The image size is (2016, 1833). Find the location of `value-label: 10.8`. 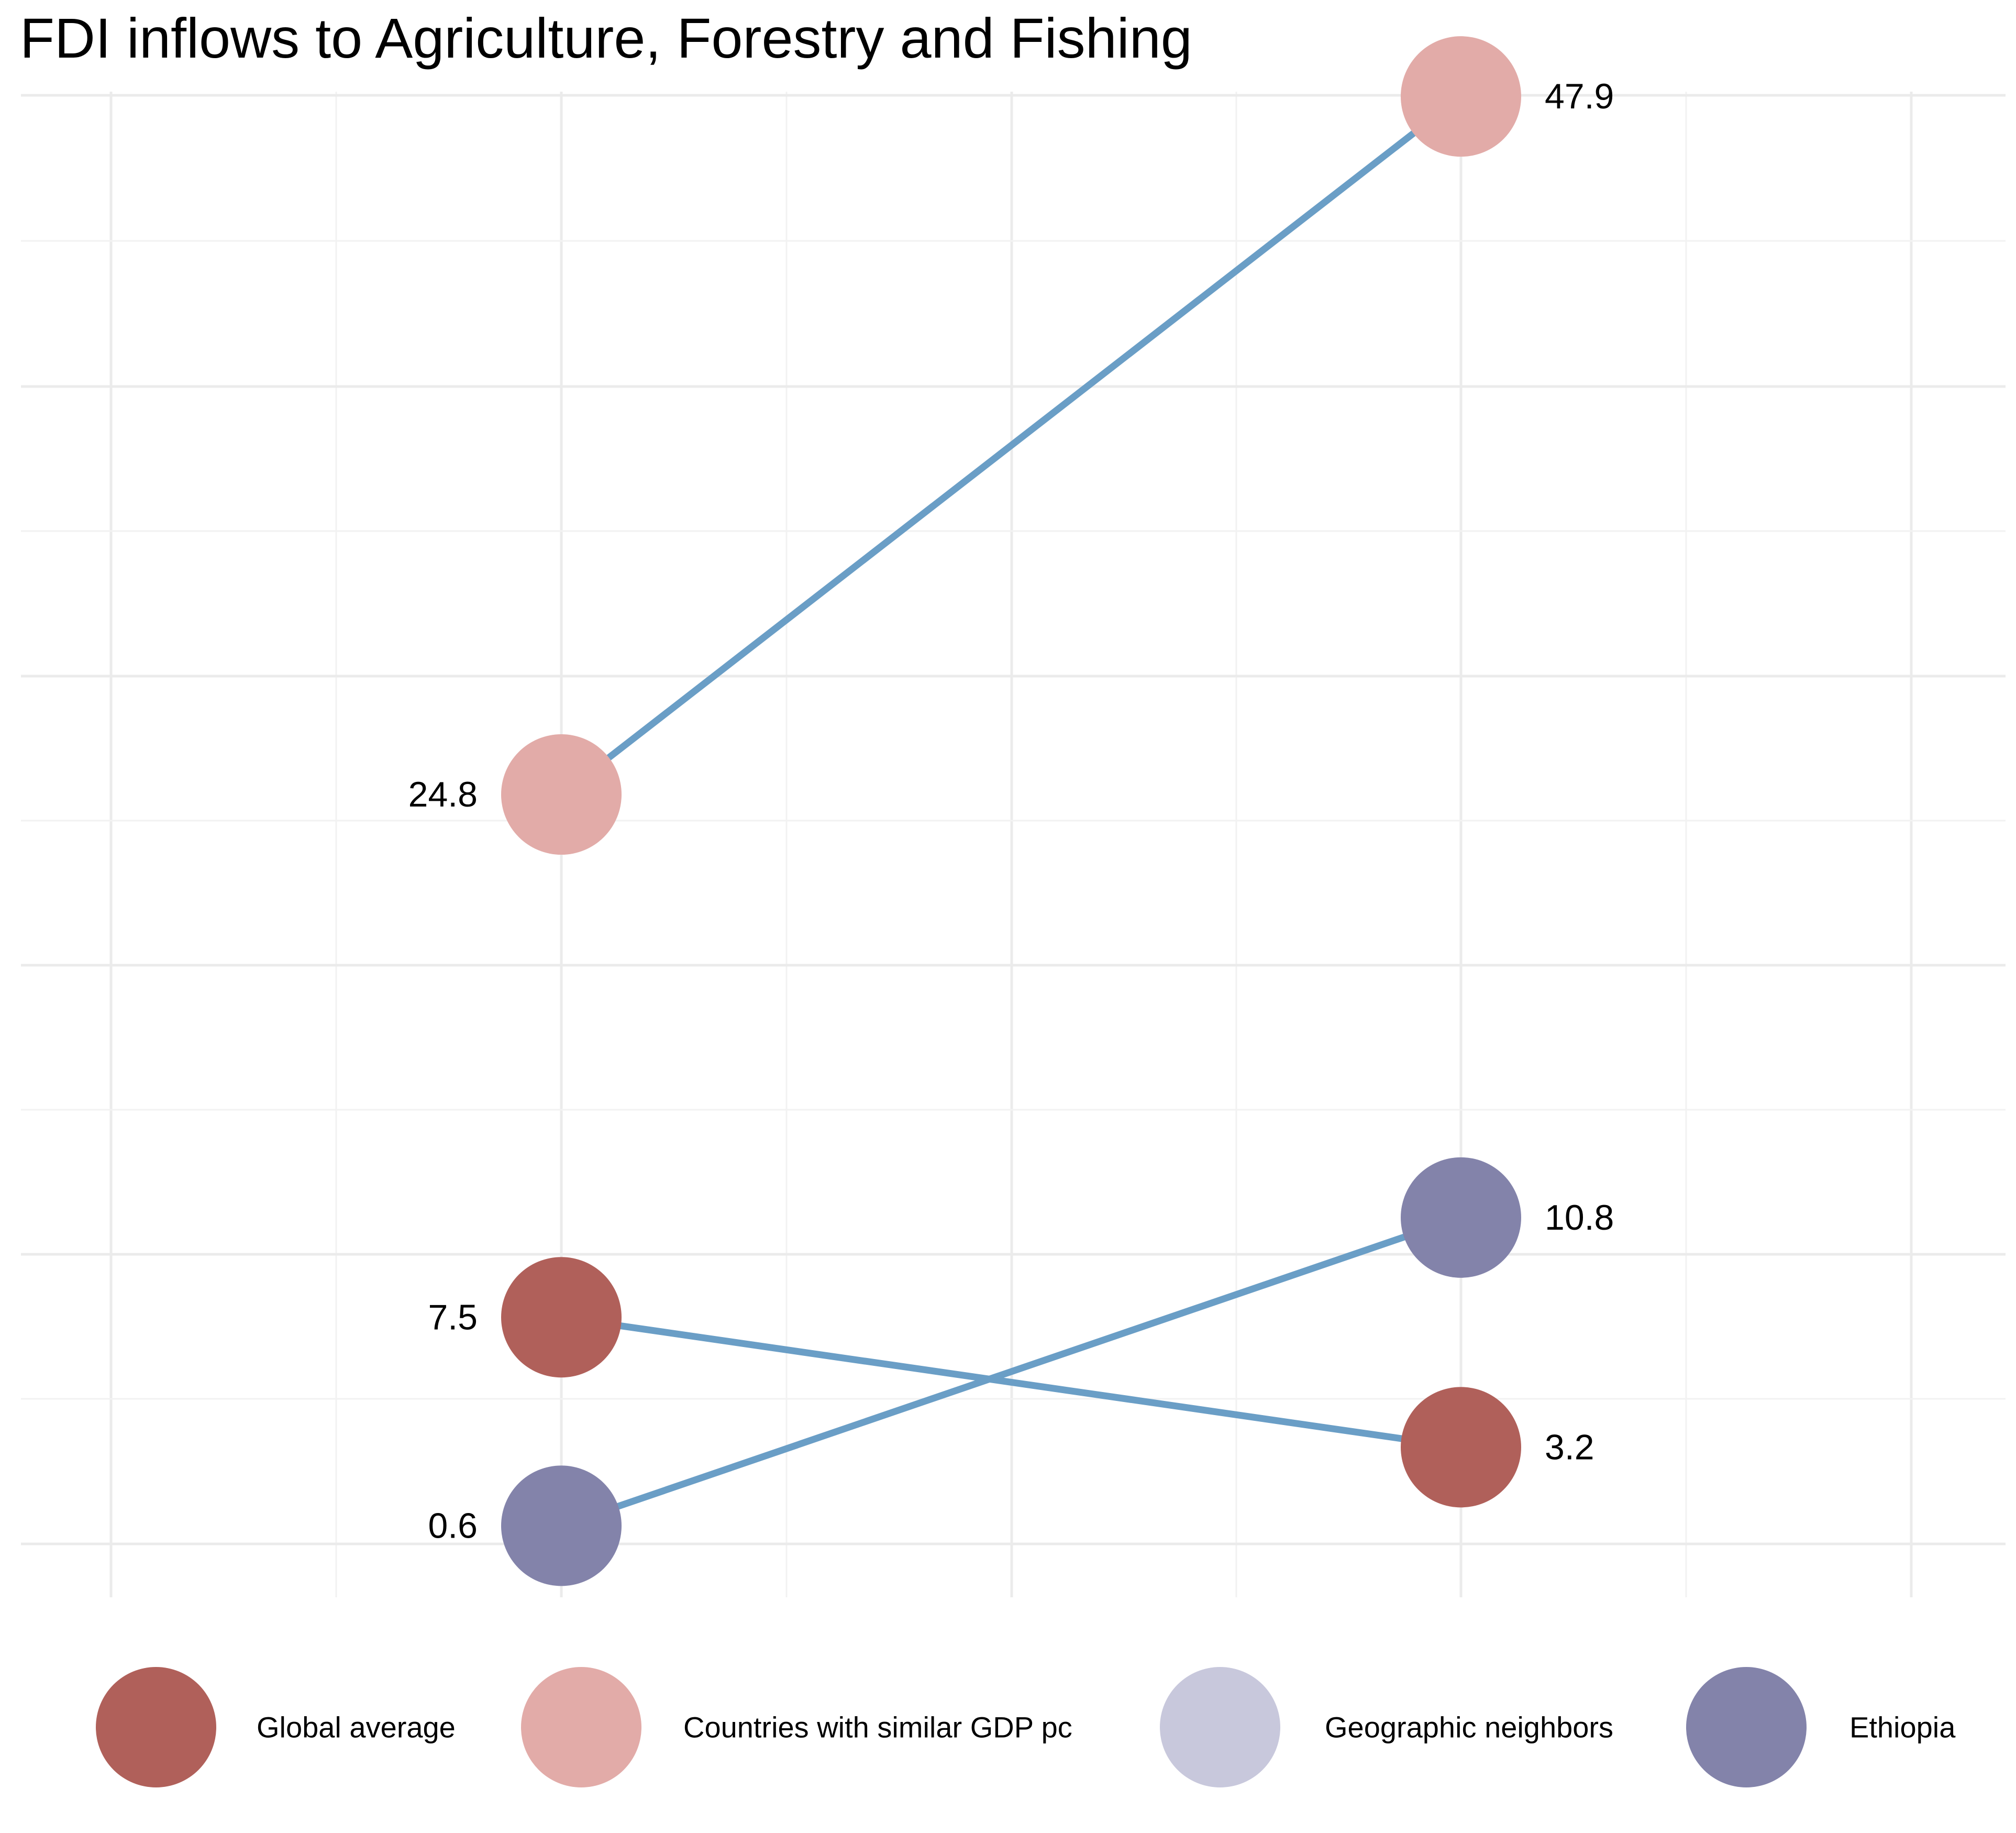

value-label: 10.8 is located at coordinates (1580, 1218).